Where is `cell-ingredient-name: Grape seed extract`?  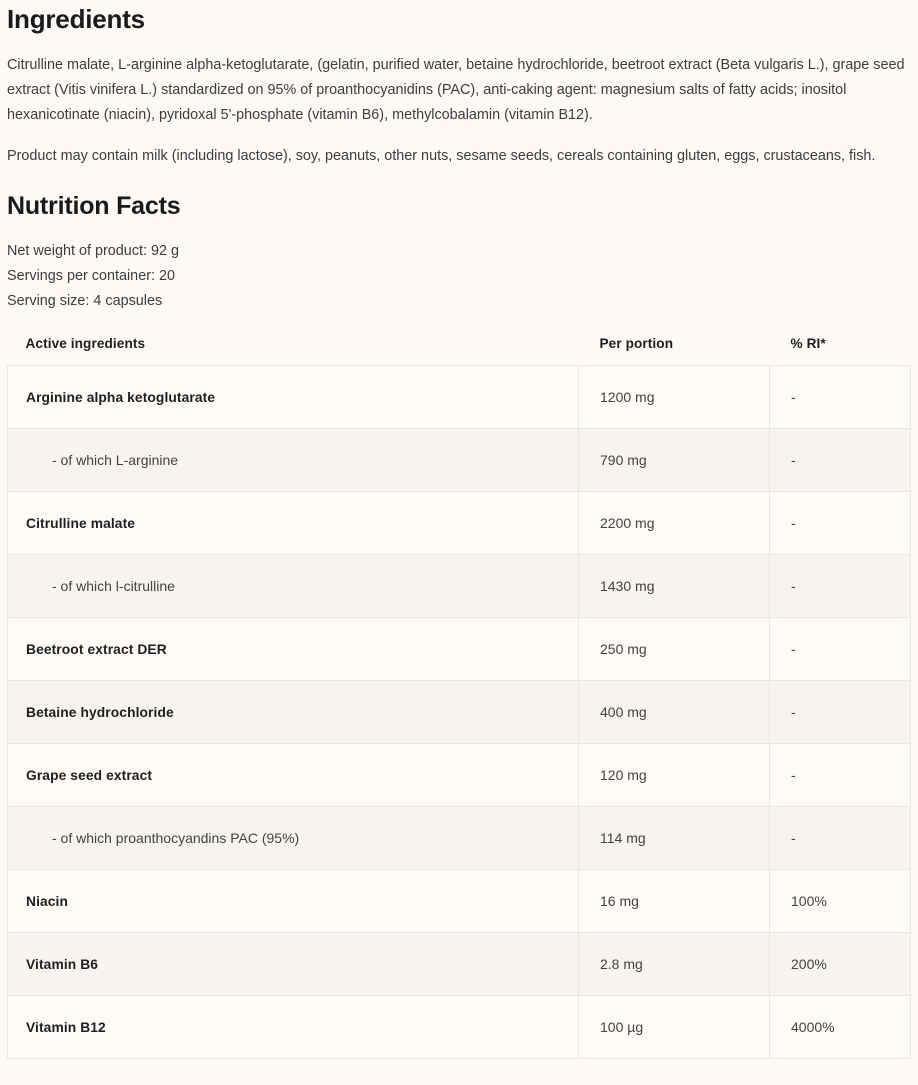 cell-ingredient-name: Grape seed extract is located at coordinates (293, 775).